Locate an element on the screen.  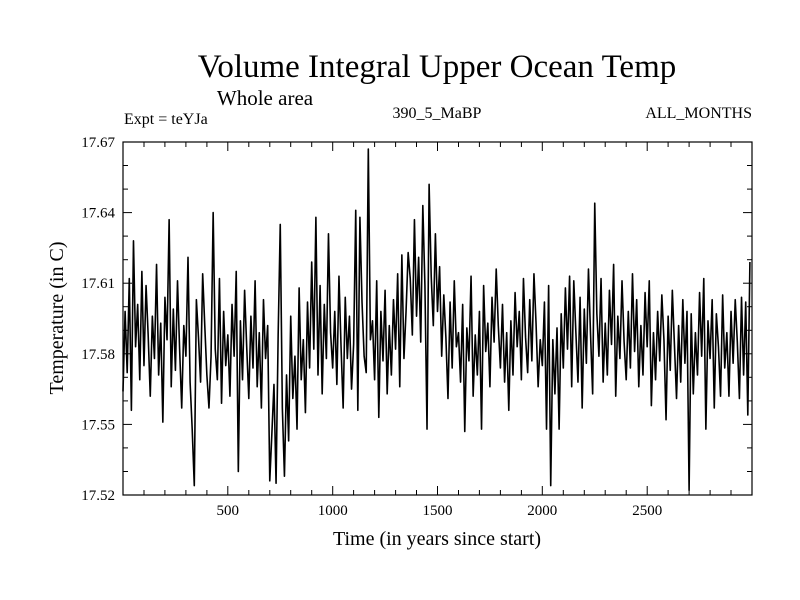
months-label: ALL_MONTHS is located at coordinates (698, 113).